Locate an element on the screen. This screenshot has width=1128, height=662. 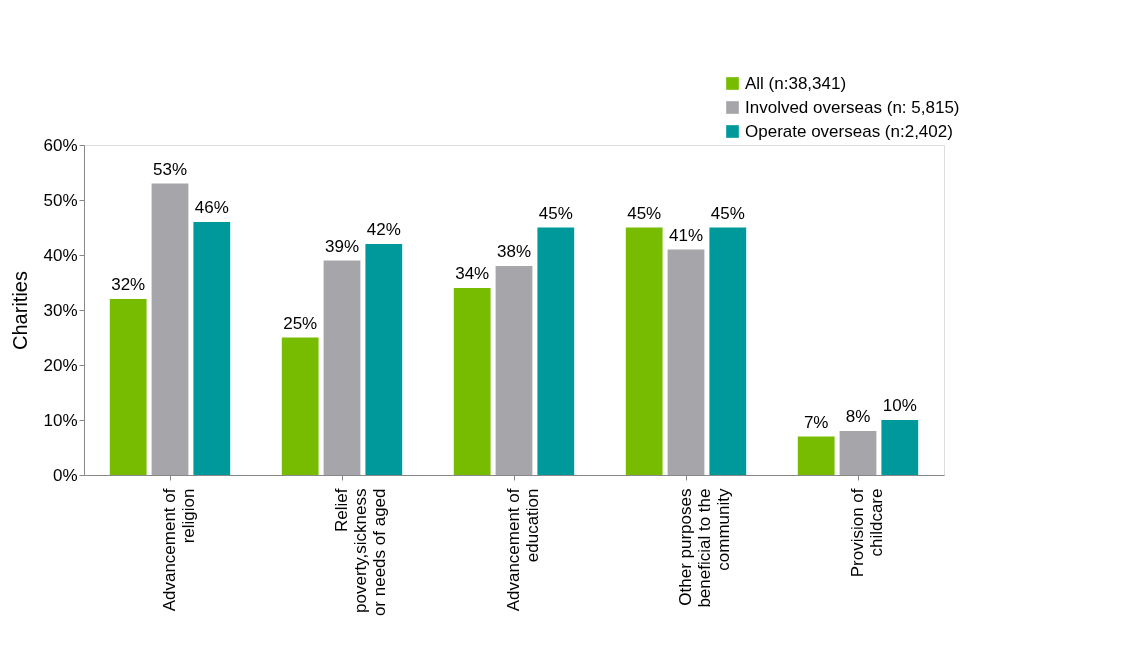
legend-label: All (n:38,341) is located at coordinates (796, 83).